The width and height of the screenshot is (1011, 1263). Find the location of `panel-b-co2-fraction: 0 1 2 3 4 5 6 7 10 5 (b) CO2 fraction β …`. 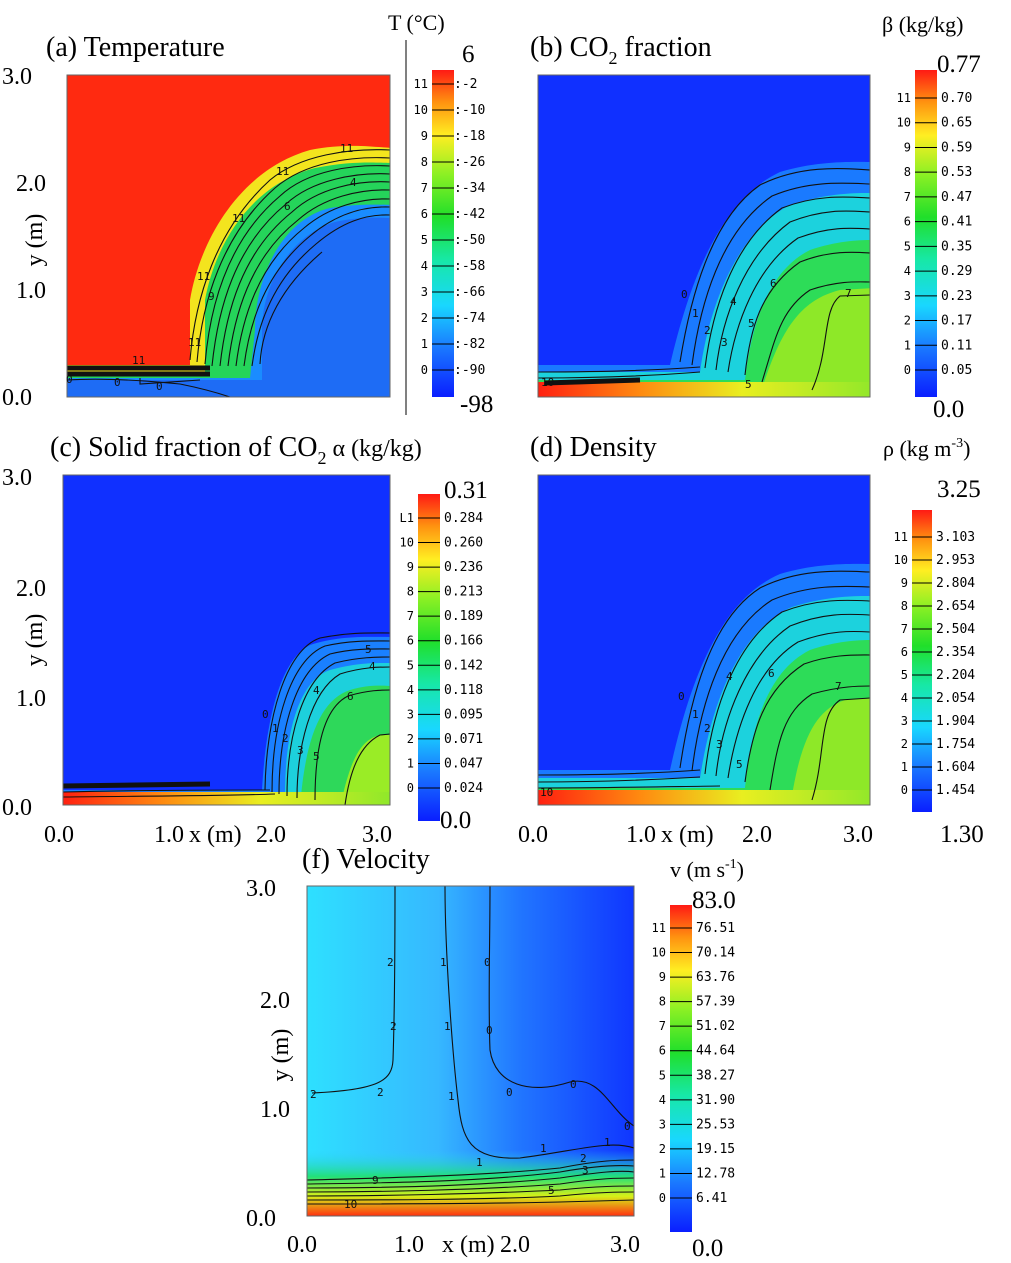

panel-b-co2-fraction: 0 1 2 3 4 5 6 7 10 5 (b) CO2 fraction β … is located at coordinates (755, 217).